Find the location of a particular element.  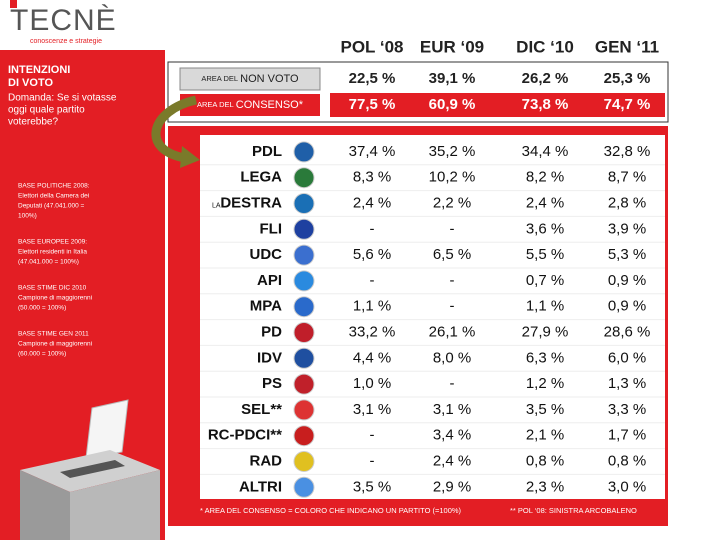

party-value: 1,3 % is located at coordinates (627, 383).